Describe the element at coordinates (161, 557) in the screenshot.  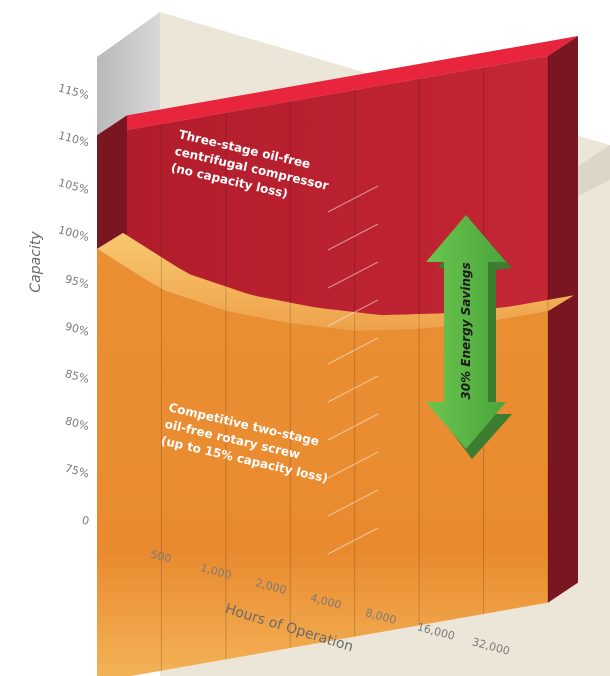
I see `x-tick-label: 500` at that location.